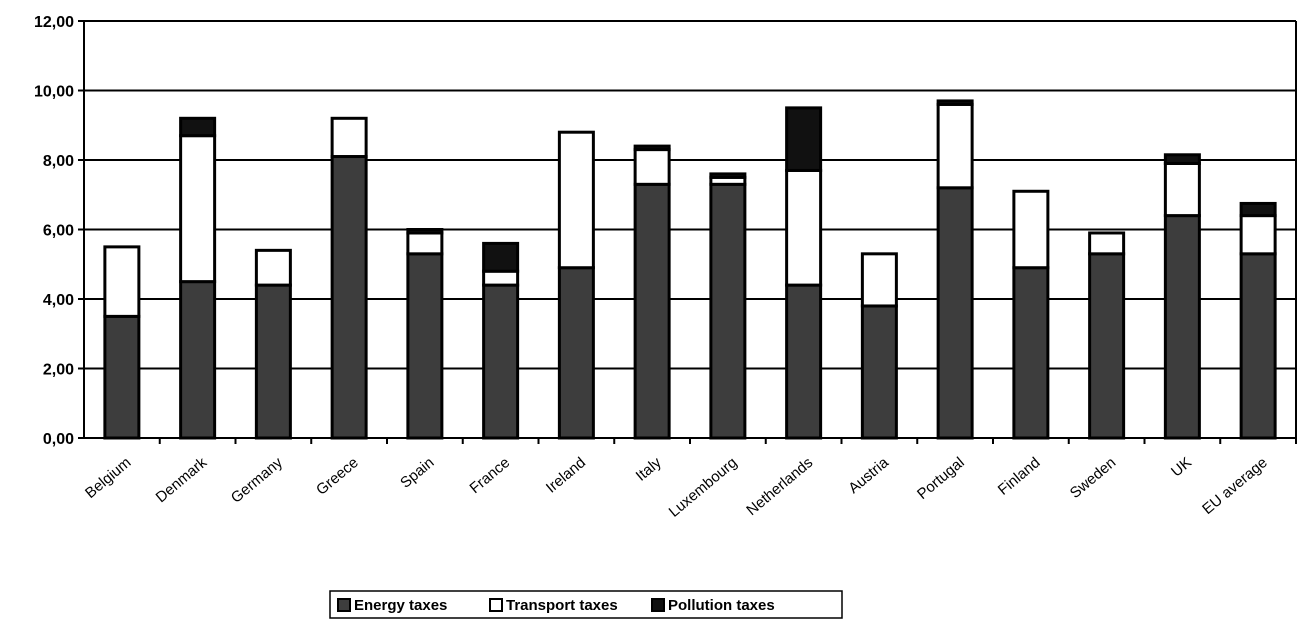 This screenshot has height=622, width=1300. What do you see at coordinates (658, 605) in the screenshot?
I see `pollution-legend-swatch` at bounding box center [658, 605].